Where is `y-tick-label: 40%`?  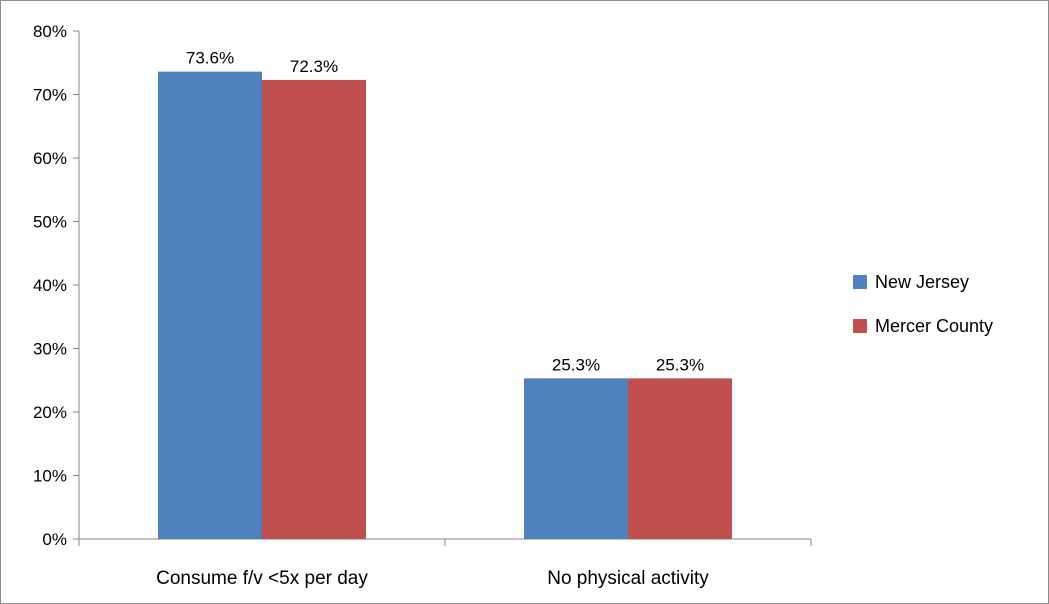 y-tick-label: 40% is located at coordinates (50, 285).